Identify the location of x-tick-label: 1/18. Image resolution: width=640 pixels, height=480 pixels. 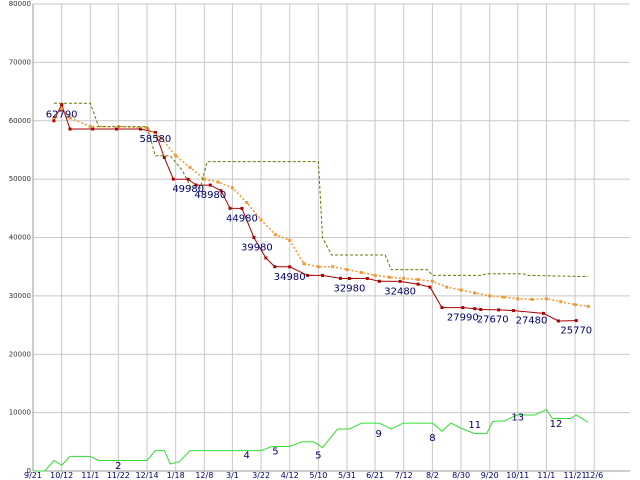
(176, 475).